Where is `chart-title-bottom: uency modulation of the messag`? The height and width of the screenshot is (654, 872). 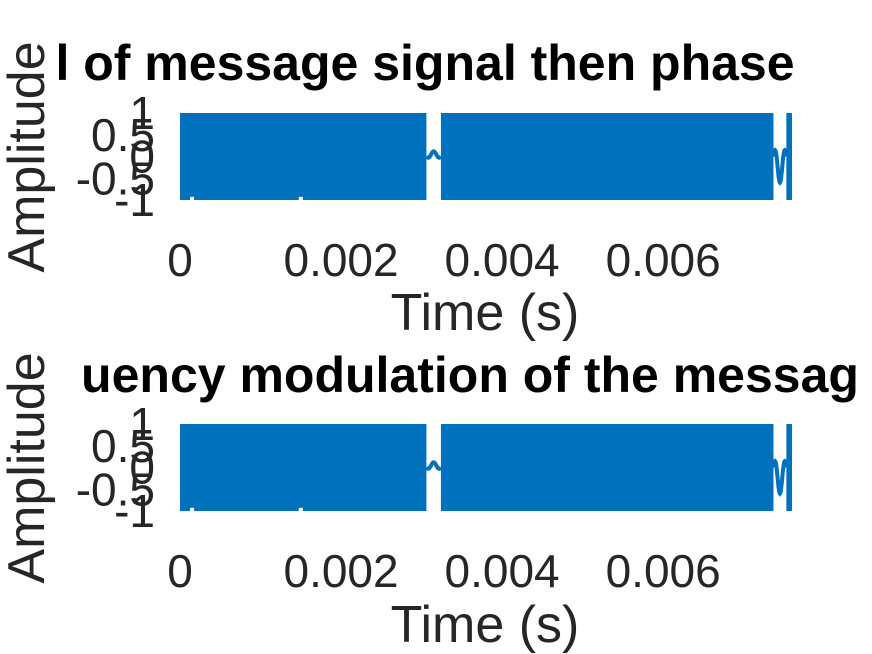 chart-title-bottom: uency modulation of the messag is located at coordinates (470, 375).